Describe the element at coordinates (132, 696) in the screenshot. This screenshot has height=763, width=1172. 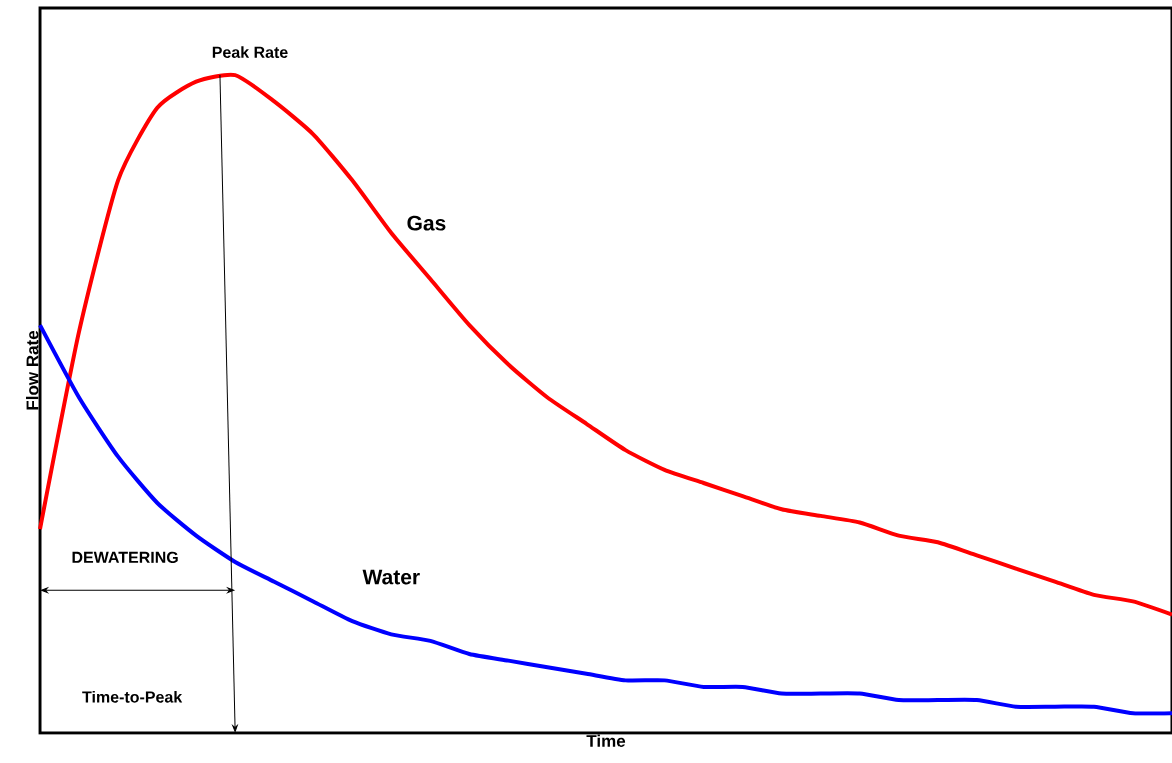
I see `annotation: Time-to-Peak` at that location.